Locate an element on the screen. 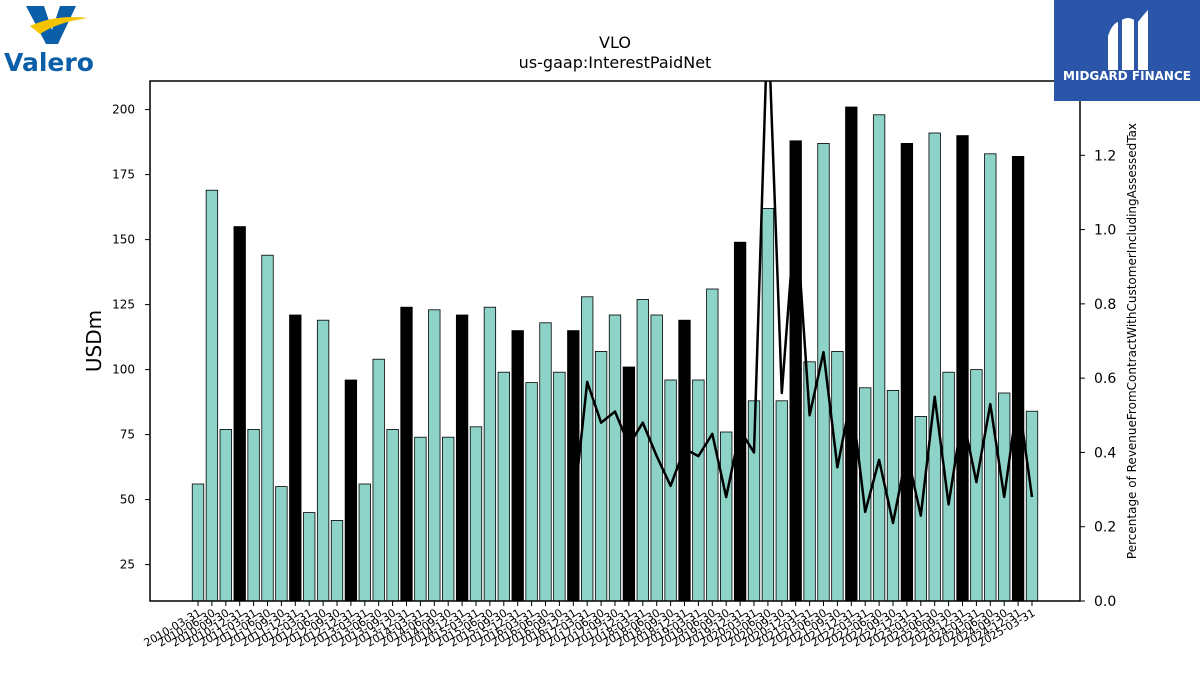  y2-tick-label: 1.0 is located at coordinates (1105, 231).